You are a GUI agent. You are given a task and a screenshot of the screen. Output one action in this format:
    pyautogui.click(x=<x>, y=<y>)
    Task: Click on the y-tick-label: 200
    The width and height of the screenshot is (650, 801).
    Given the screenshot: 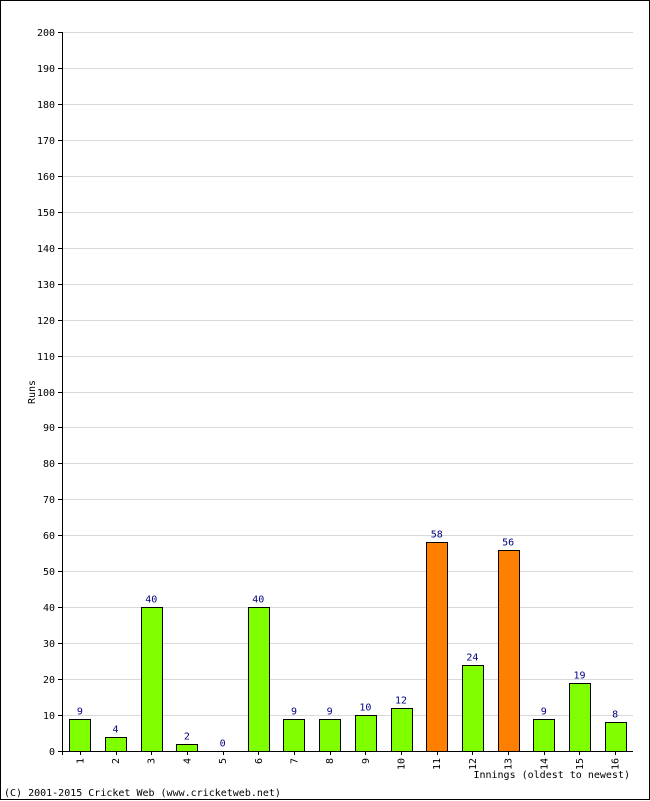 What is the action you would take?
    pyautogui.click(x=46, y=33)
    